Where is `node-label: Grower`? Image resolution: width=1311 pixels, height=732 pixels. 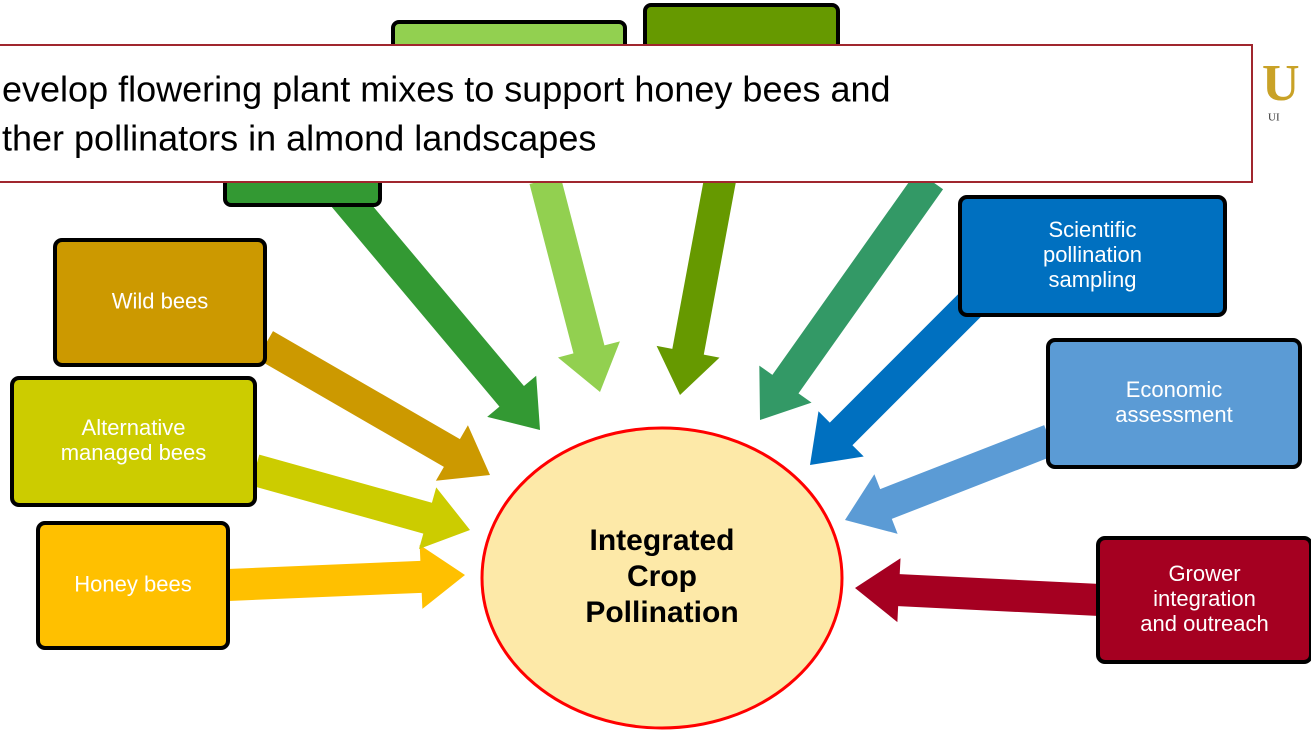 node-label: Grower is located at coordinates (1204, 573).